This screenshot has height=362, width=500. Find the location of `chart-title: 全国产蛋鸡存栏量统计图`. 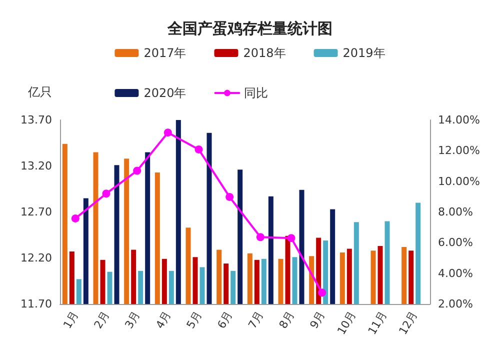

chart-title: 全国产蛋鸡存栏量统计图 is located at coordinates (249, 29).